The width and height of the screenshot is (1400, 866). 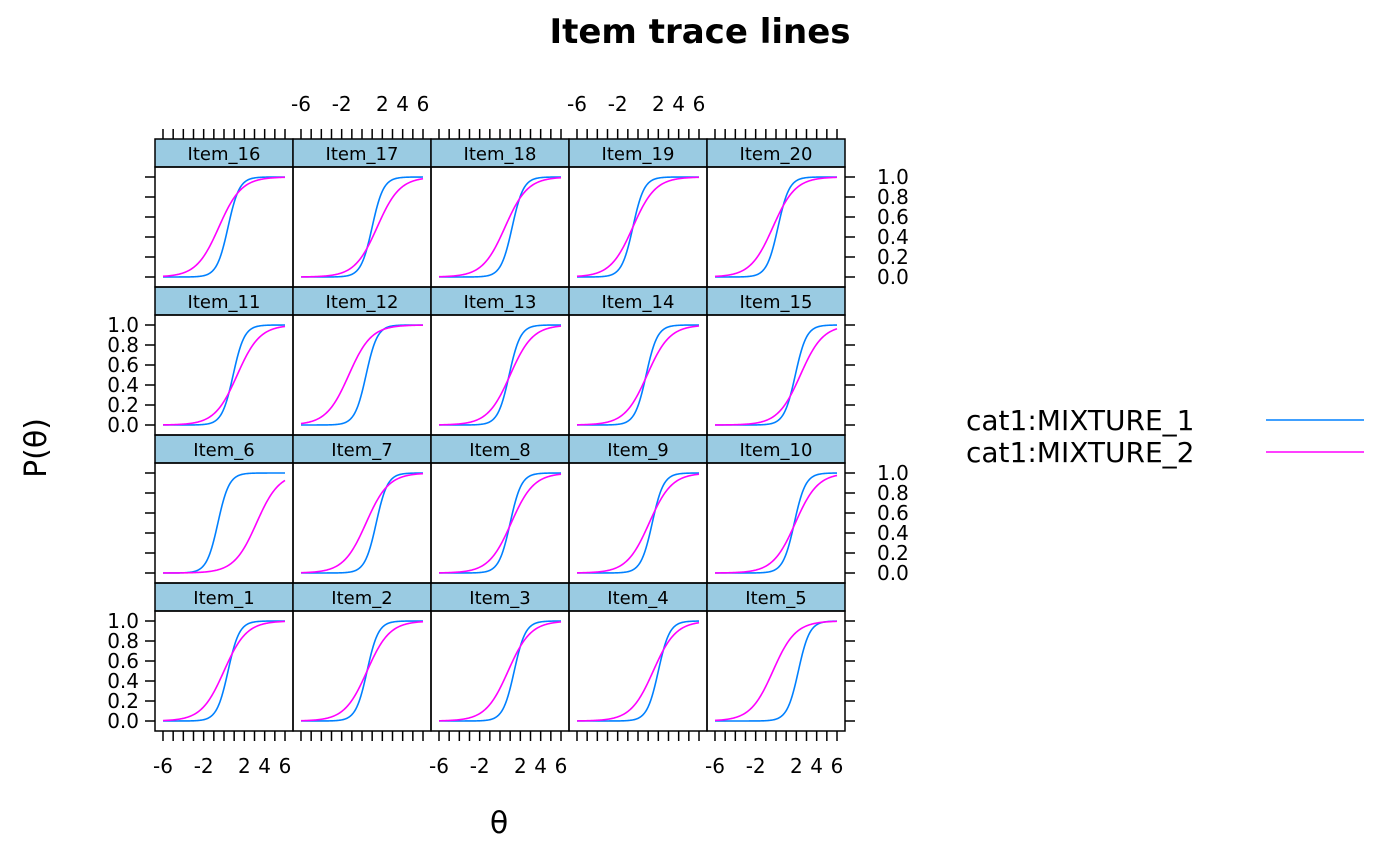 I want to click on panel-strip-label: Item_18, so click(x=500, y=154).